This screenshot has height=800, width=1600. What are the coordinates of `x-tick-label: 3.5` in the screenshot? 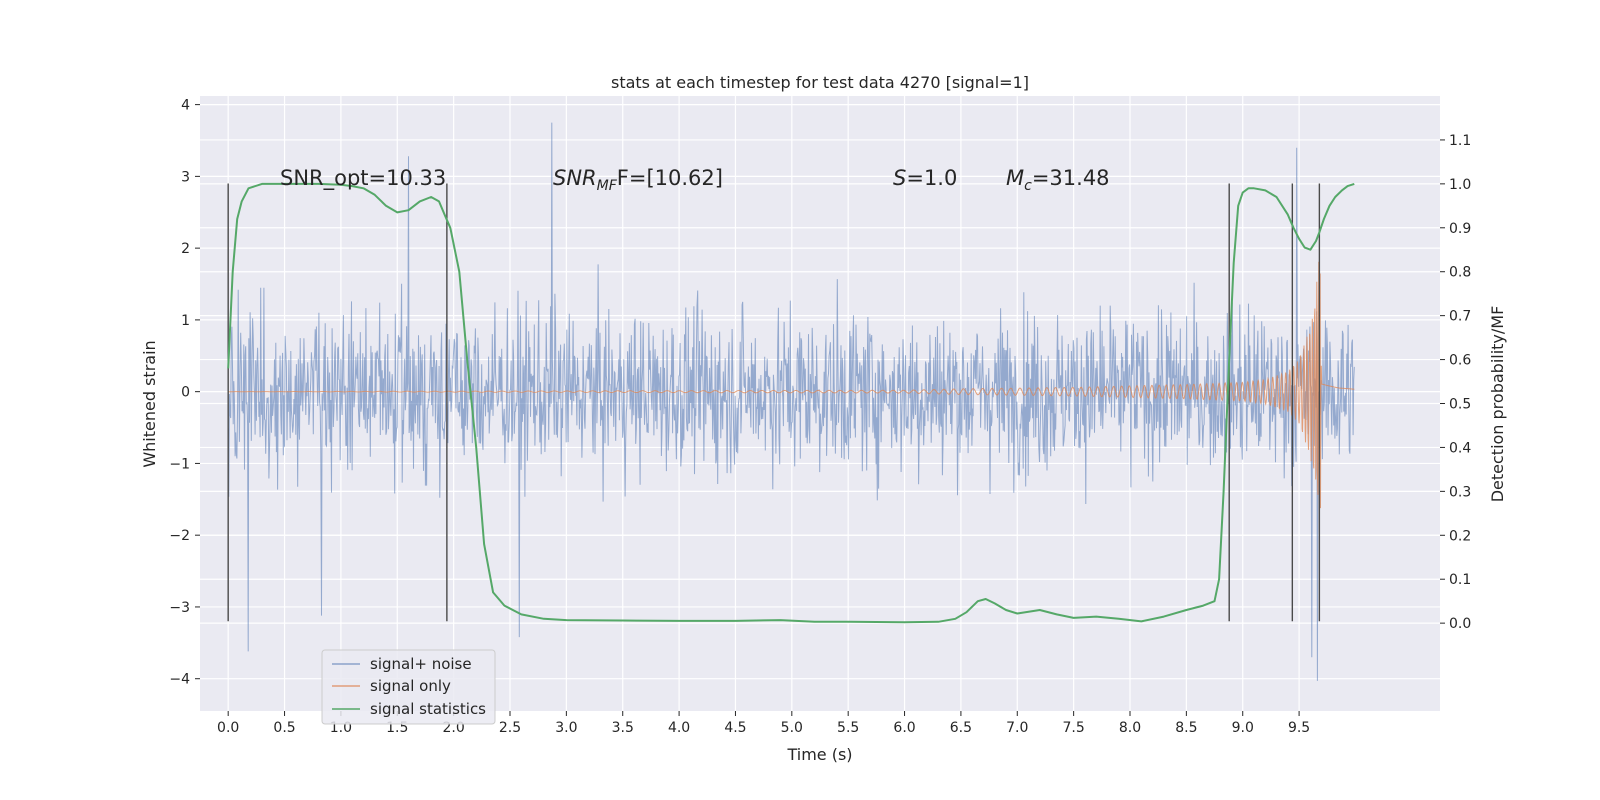 It's located at (623, 728).